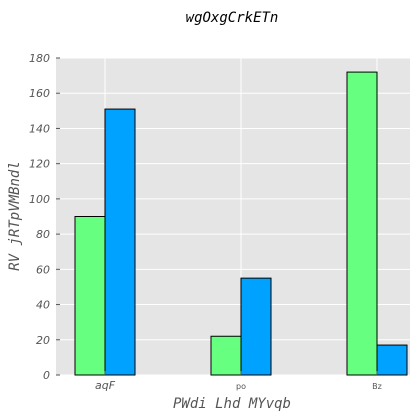 This screenshot has height=420, width=420. Describe the element at coordinates (39, 93) in the screenshot. I see `y-tick-label: 160` at that location.